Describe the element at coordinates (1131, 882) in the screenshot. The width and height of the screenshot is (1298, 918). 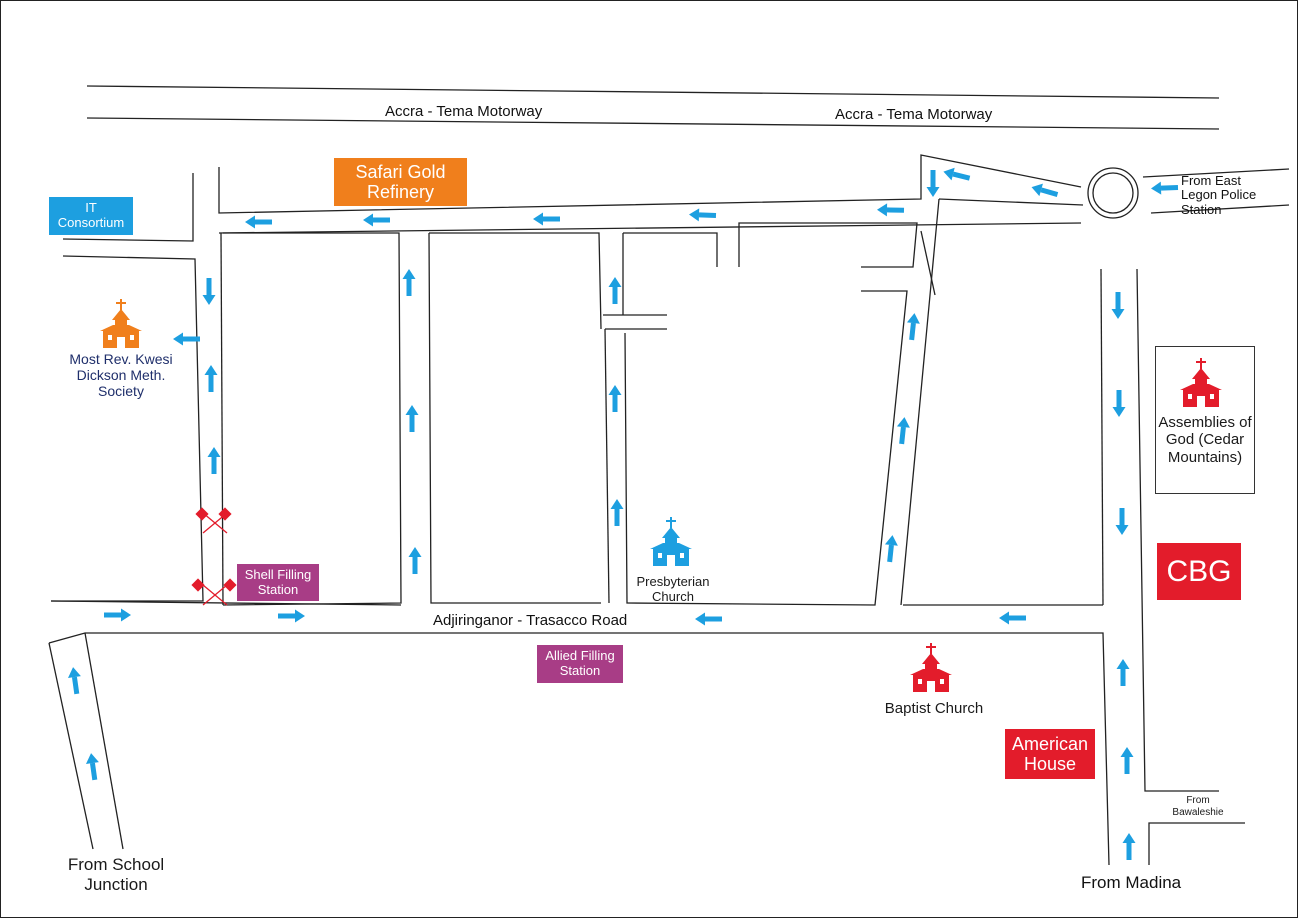
I see `from-madina-label: From Madina` at that location.